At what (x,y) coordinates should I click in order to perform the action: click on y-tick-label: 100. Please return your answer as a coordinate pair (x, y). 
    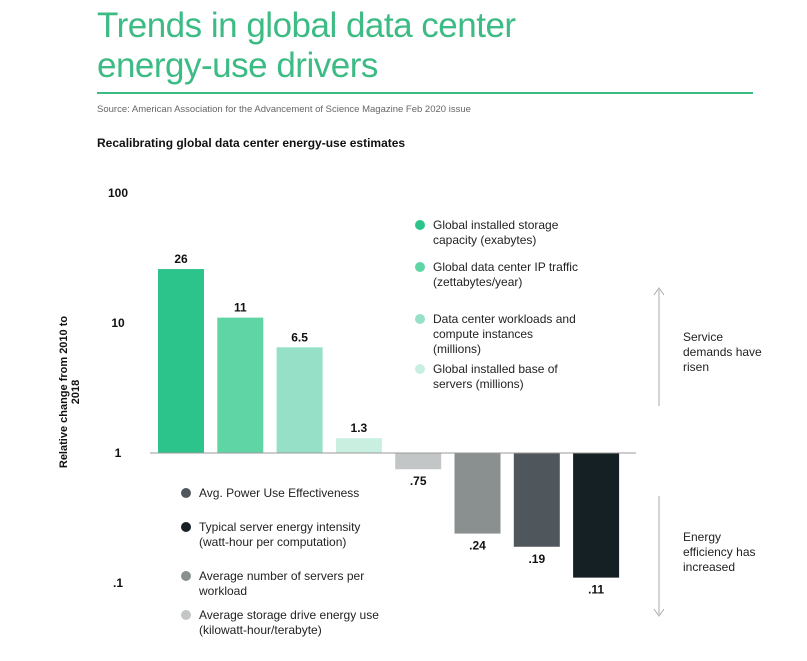
    Looking at the image, I should click on (118, 193).